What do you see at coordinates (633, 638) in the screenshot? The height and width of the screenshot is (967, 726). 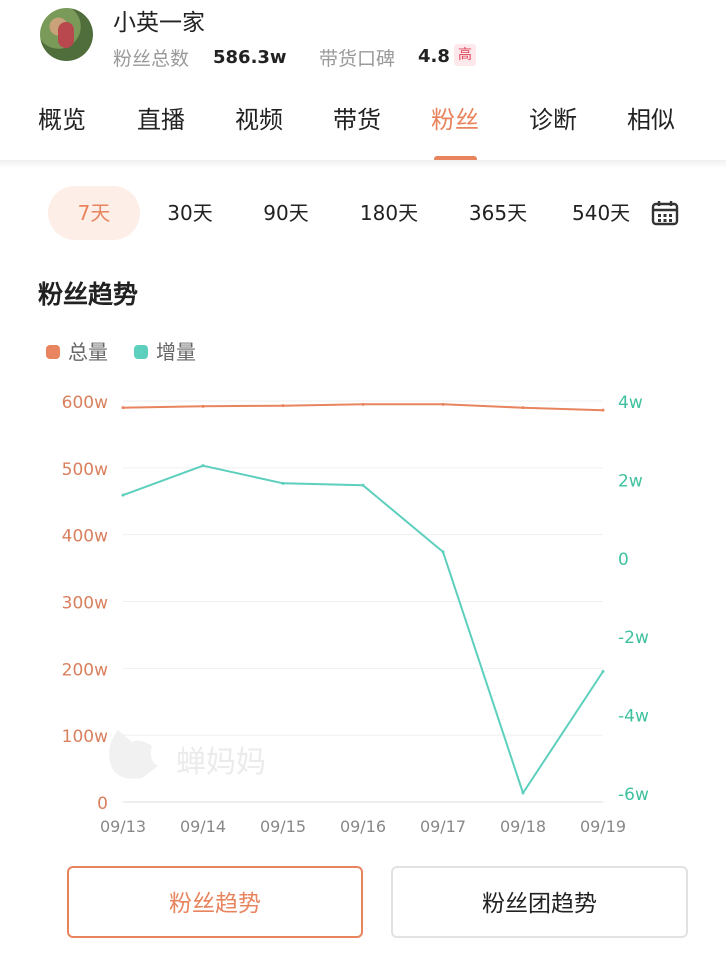 I see `right-axis-tick-label: -2w` at bounding box center [633, 638].